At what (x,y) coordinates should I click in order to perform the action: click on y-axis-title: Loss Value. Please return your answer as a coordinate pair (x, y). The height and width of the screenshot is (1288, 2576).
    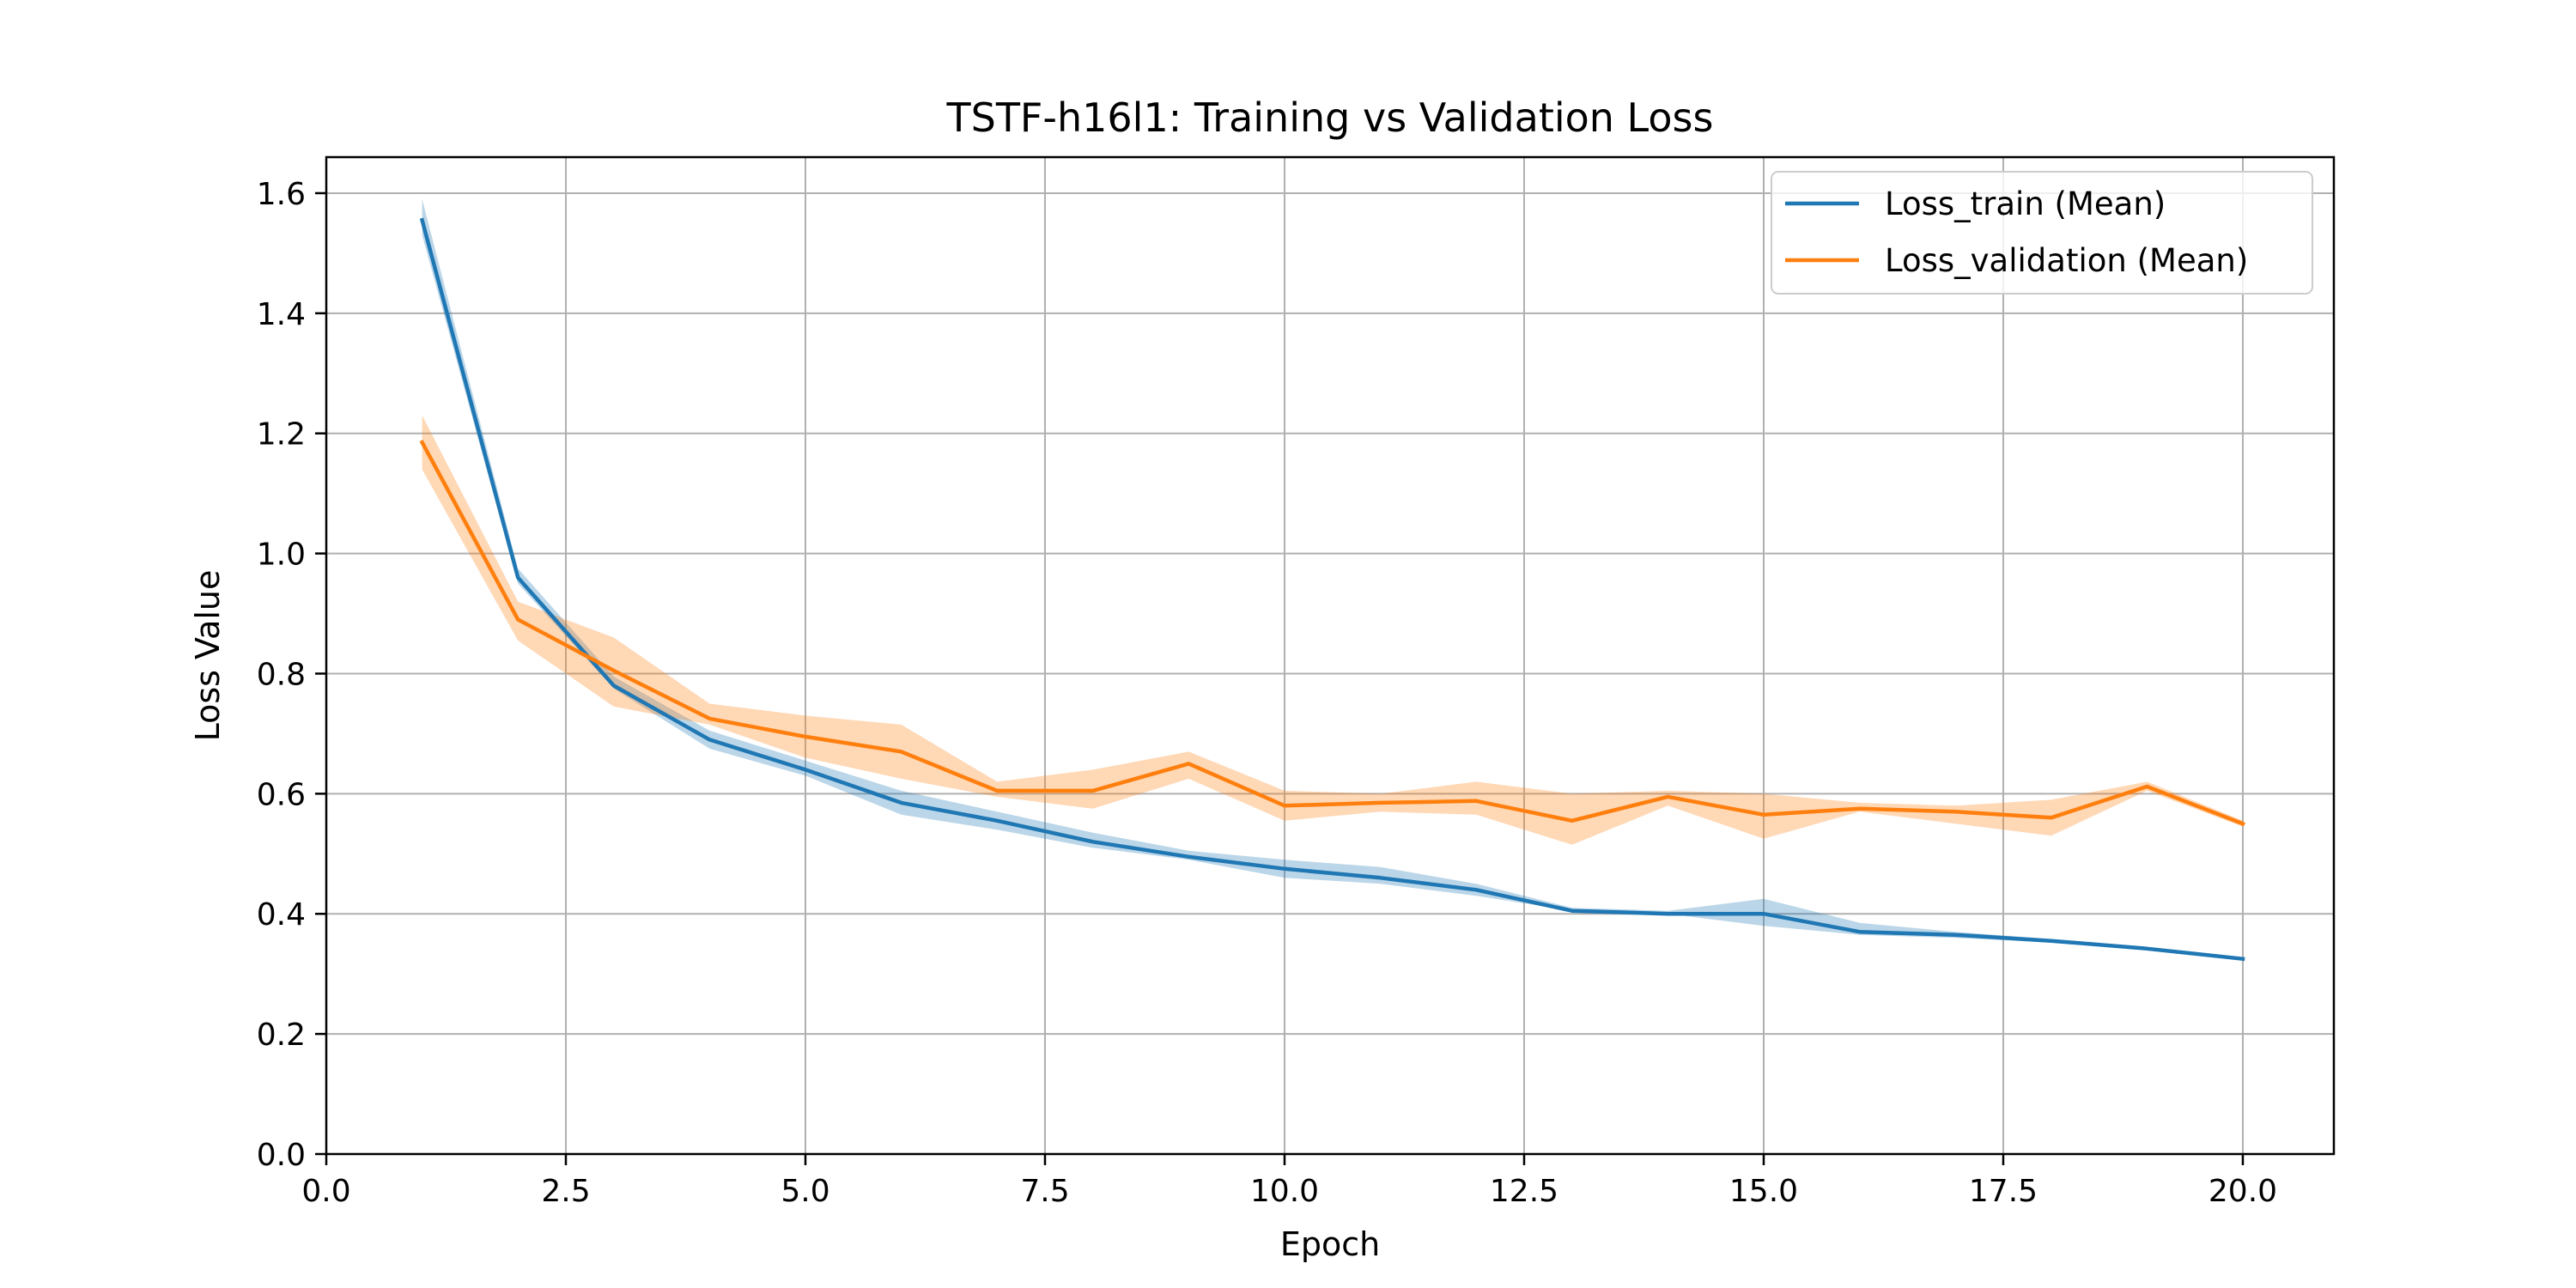
    Looking at the image, I should click on (208, 656).